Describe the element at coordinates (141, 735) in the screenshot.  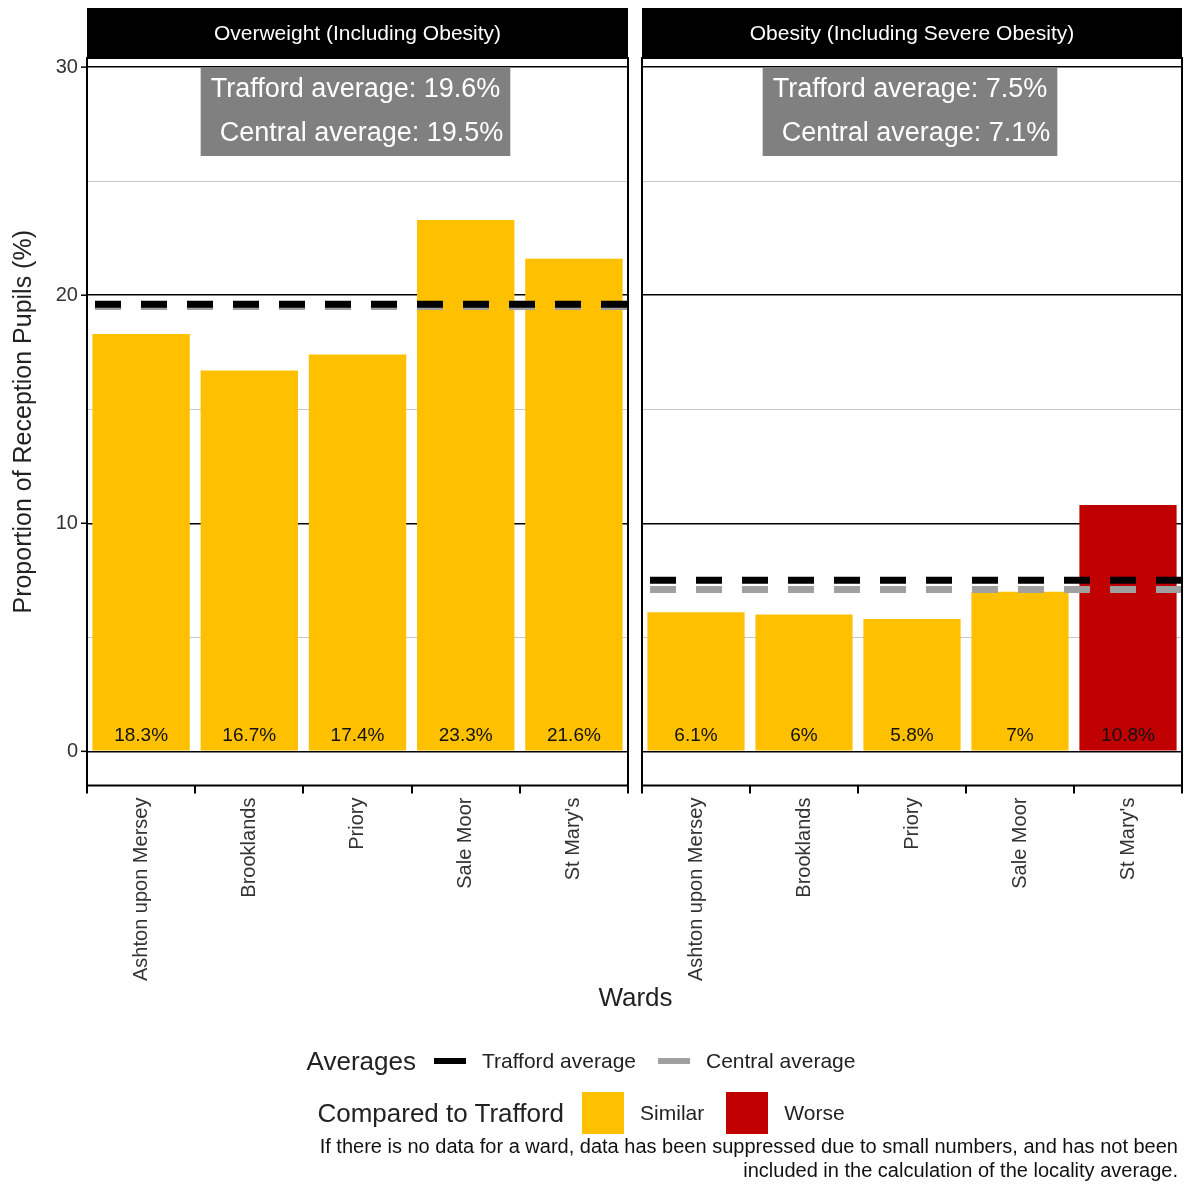
I see `data-label: 18.3%` at that location.